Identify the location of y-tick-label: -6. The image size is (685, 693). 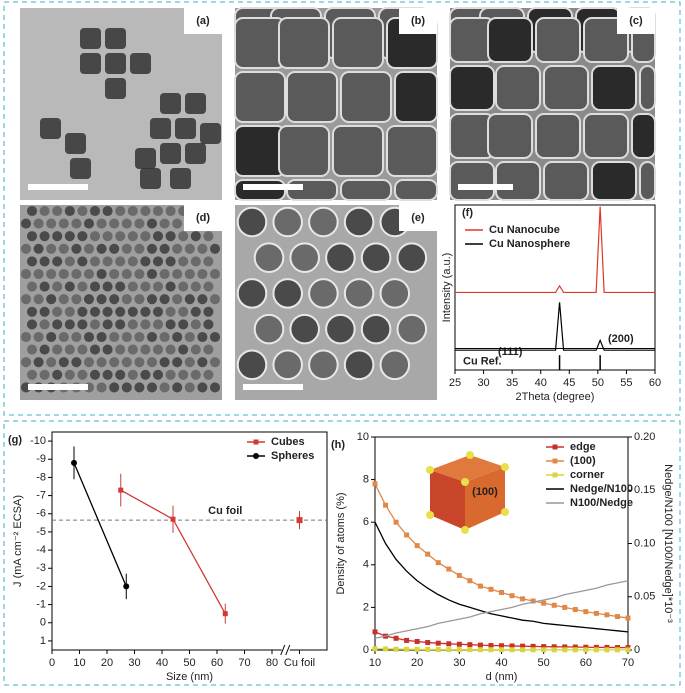
(41, 514).